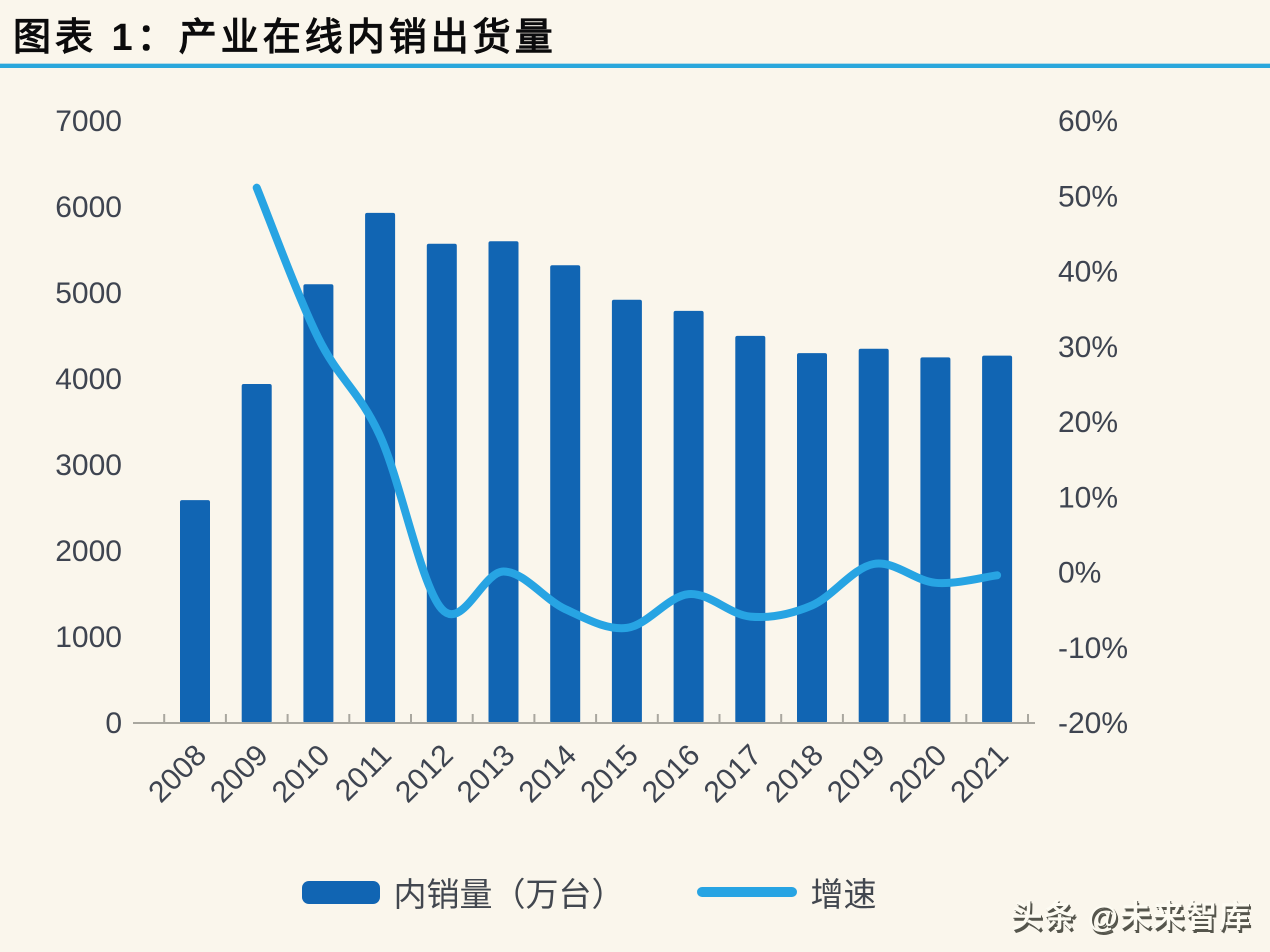 The image size is (1270, 952). I want to click on right-axis-tick-label: 50%, so click(1088, 196).